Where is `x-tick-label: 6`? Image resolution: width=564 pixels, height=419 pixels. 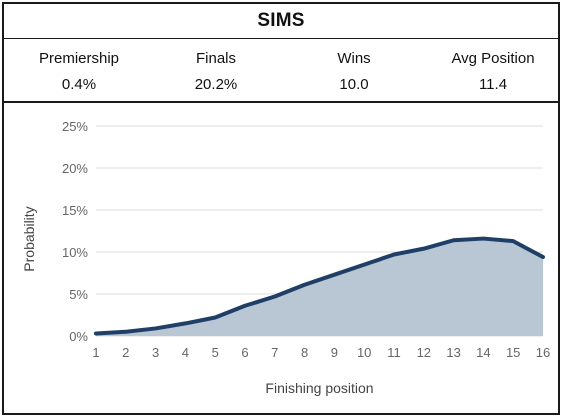
x-tick-label: 6 is located at coordinates (244, 352).